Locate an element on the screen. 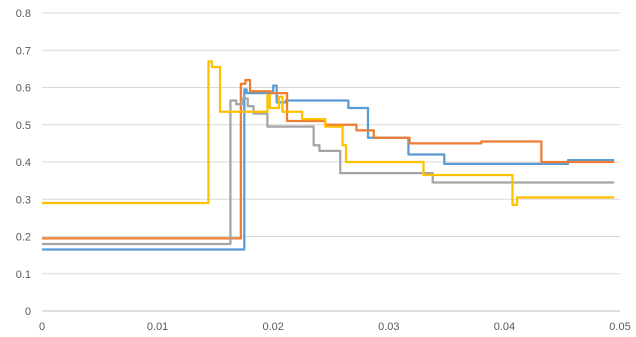 Image resolution: width=636 pixels, height=337 pixels. y-tick-label: 0 is located at coordinates (28, 312).